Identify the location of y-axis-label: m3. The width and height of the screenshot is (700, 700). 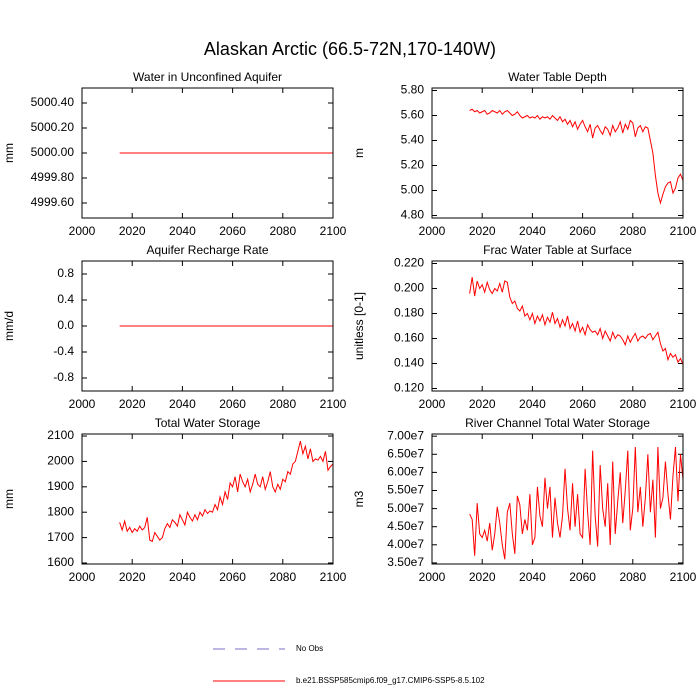
(359, 498).